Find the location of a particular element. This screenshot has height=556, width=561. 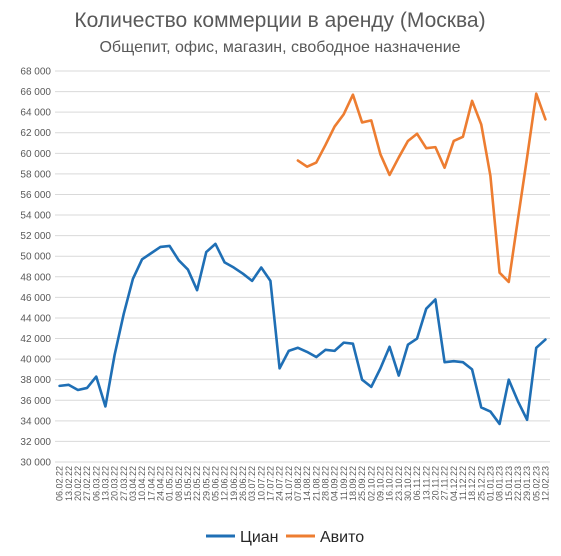

x-tick-label: 09.10.22 is located at coordinates (380, 483).